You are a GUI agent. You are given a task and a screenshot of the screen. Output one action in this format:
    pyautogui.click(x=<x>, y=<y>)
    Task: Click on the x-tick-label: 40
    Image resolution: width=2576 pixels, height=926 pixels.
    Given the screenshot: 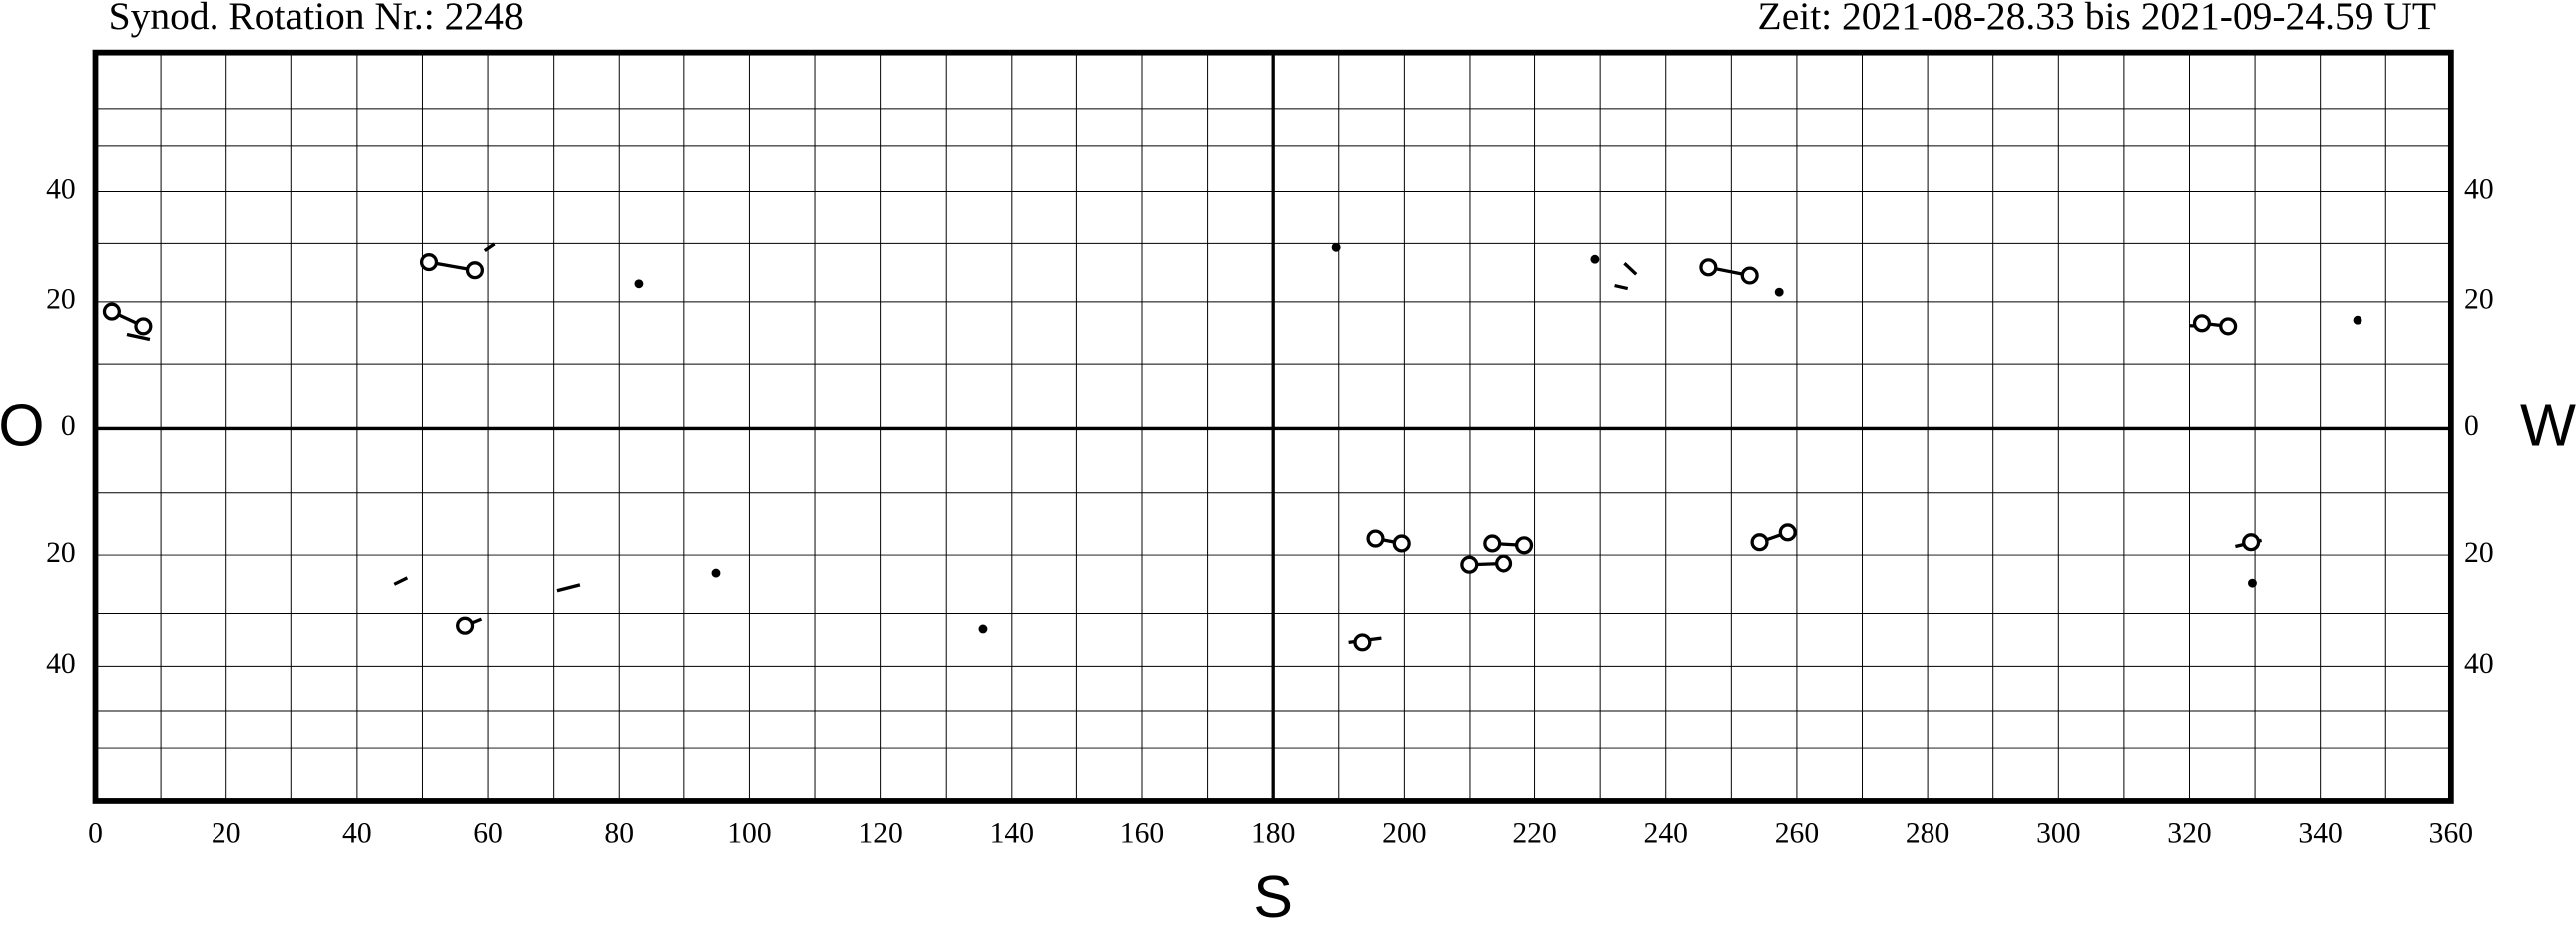 What is the action you would take?
    pyautogui.click(x=357, y=833)
    